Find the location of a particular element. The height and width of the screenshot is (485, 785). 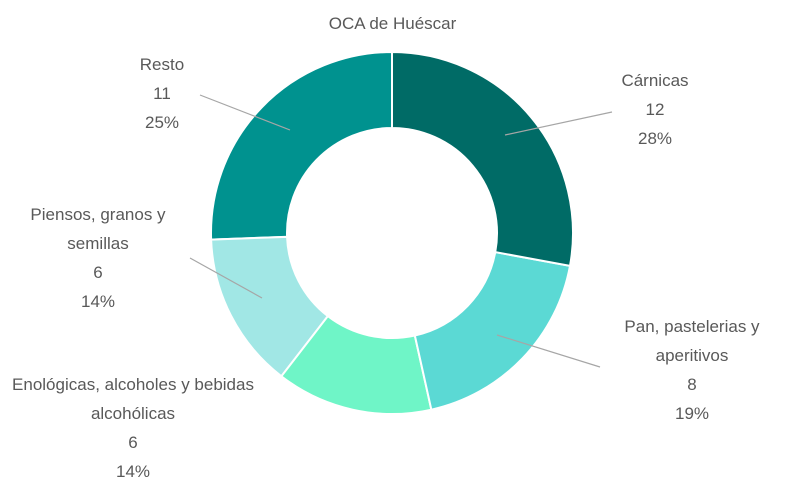

label-value: 12 is located at coordinates (655, 109).